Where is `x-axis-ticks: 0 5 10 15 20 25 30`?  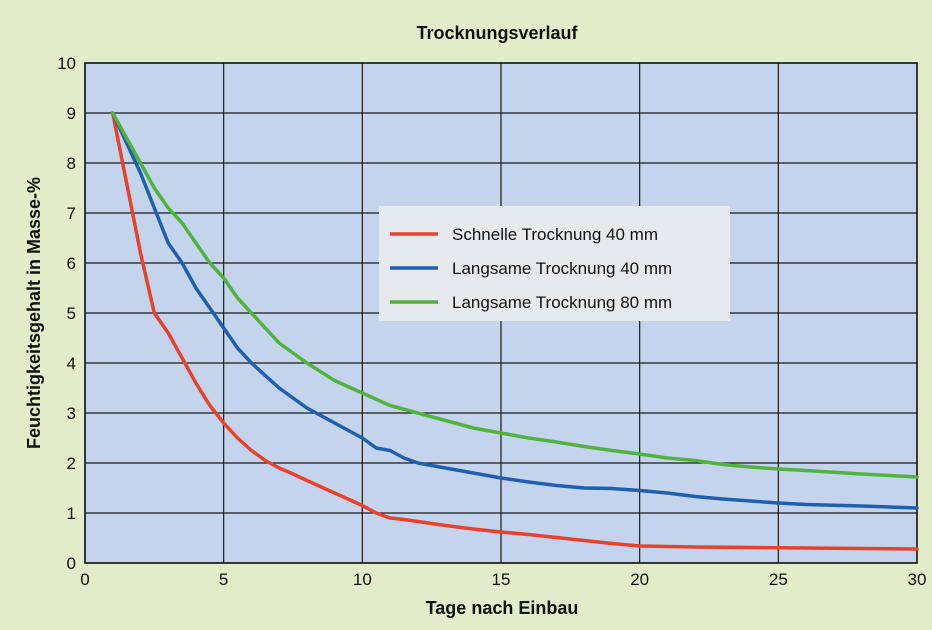 x-axis-ticks: 0 5 10 15 20 25 30 is located at coordinates (503, 579).